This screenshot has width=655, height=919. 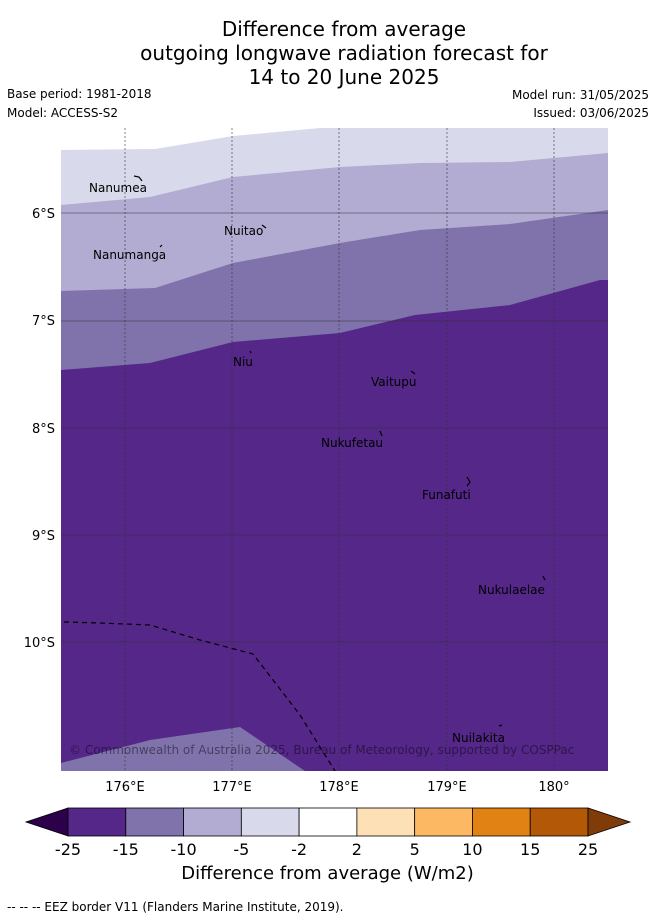 What do you see at coordinates (415, 849) in the screenshot?
I see `colorbar-tick-label: 5` at bounding box center [415, 849].